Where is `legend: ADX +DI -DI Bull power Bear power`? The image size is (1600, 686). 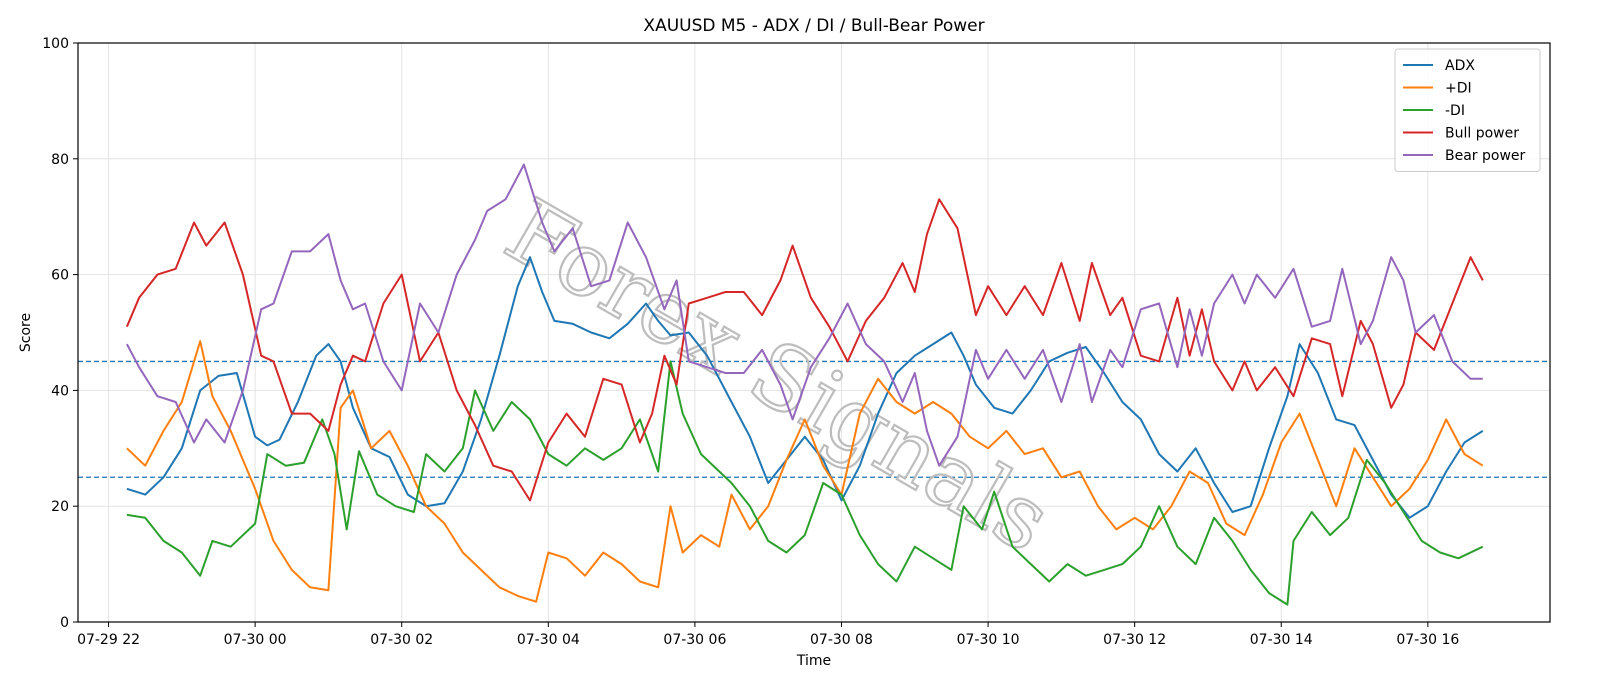
legend: ADX +DI -DI Bull power Bear power is located at coordinates (1467, 110).